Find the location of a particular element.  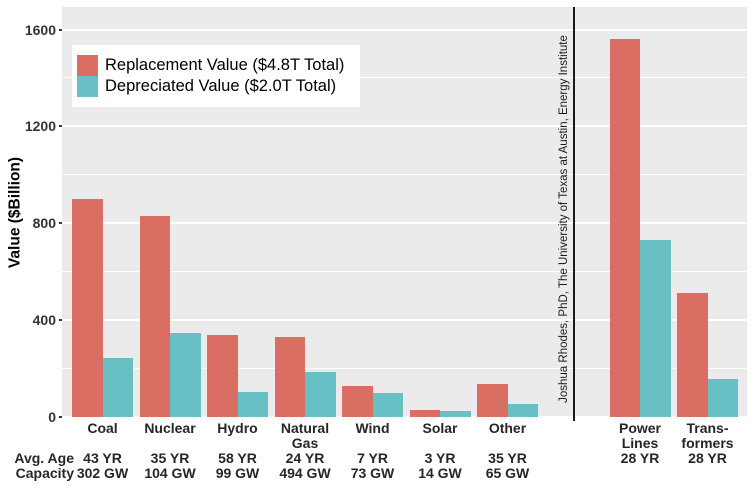

x-category-label-wind: Wind is located at coordinates (372, 428).